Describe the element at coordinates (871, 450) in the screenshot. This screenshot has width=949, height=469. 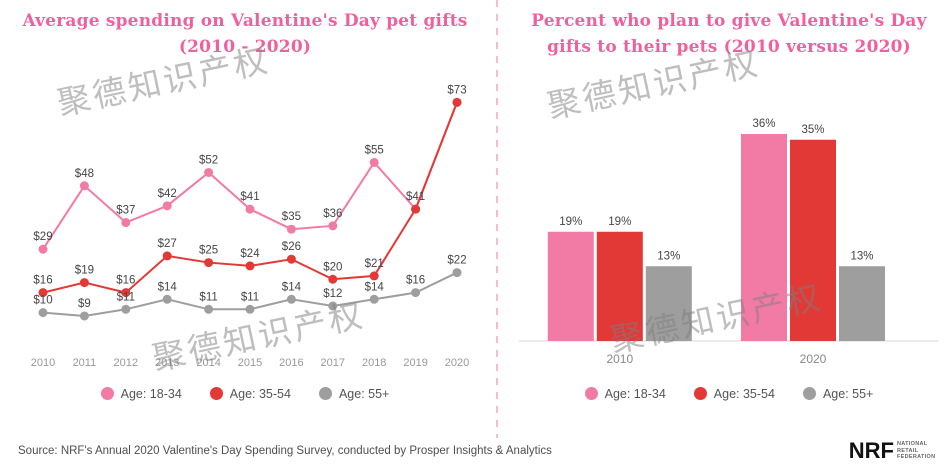
I see `nrf-logo-text: NRF` at that location.